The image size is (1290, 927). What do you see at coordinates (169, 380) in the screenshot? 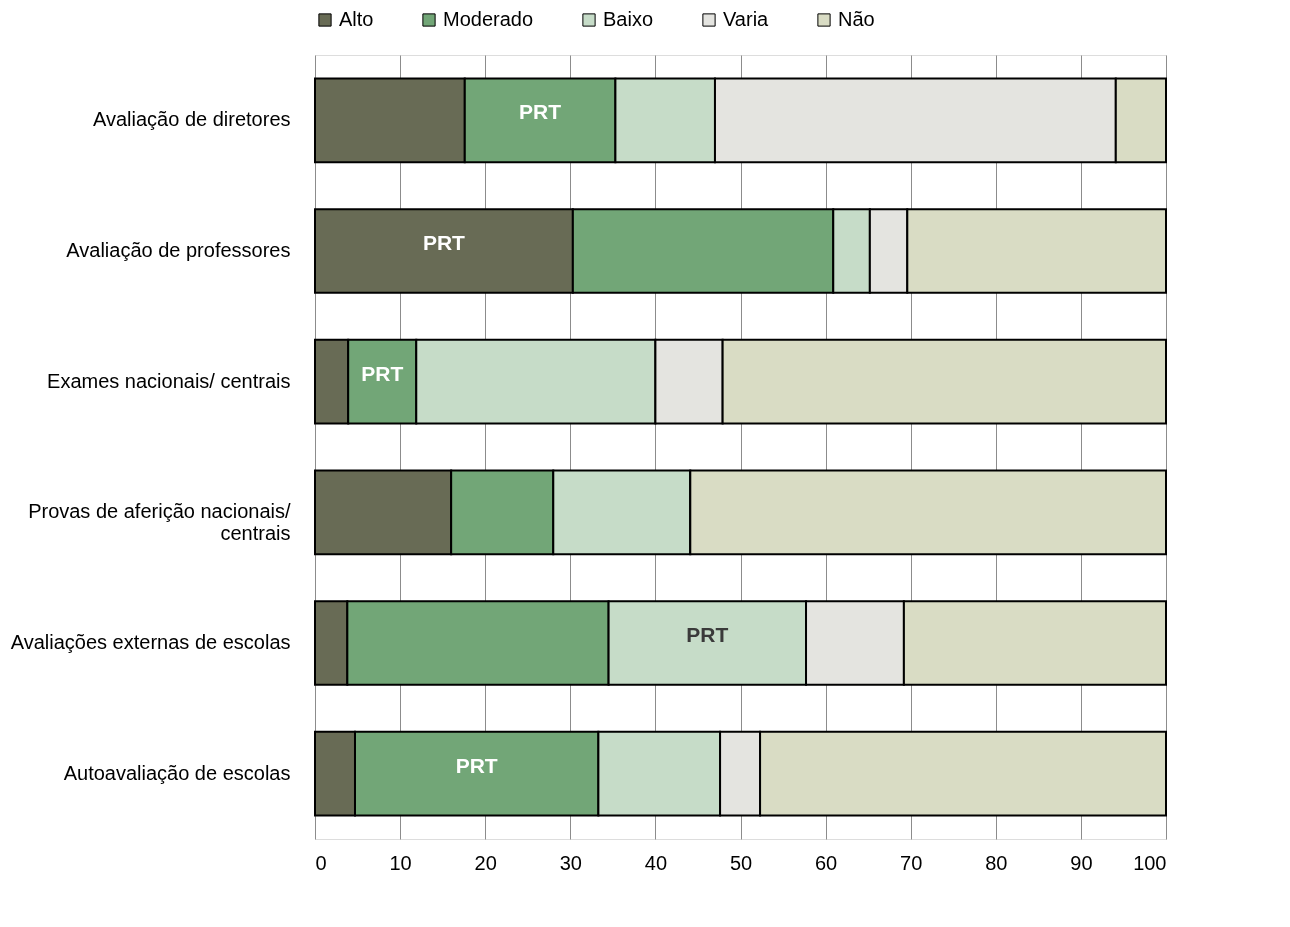
I see `y-tick-label: Exames nacionais/ centrais` at bounding box center [169, 380].